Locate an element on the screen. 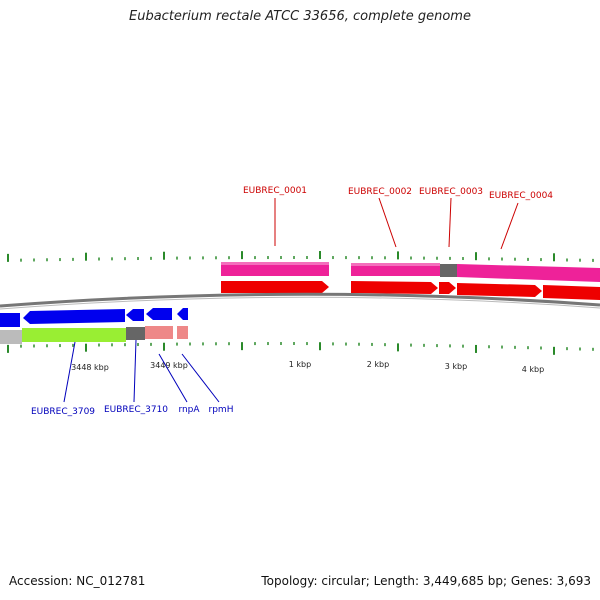 The width and height of the screenshot is (600, 600). leader-line-rnpa is located at coordinates (173, 378).